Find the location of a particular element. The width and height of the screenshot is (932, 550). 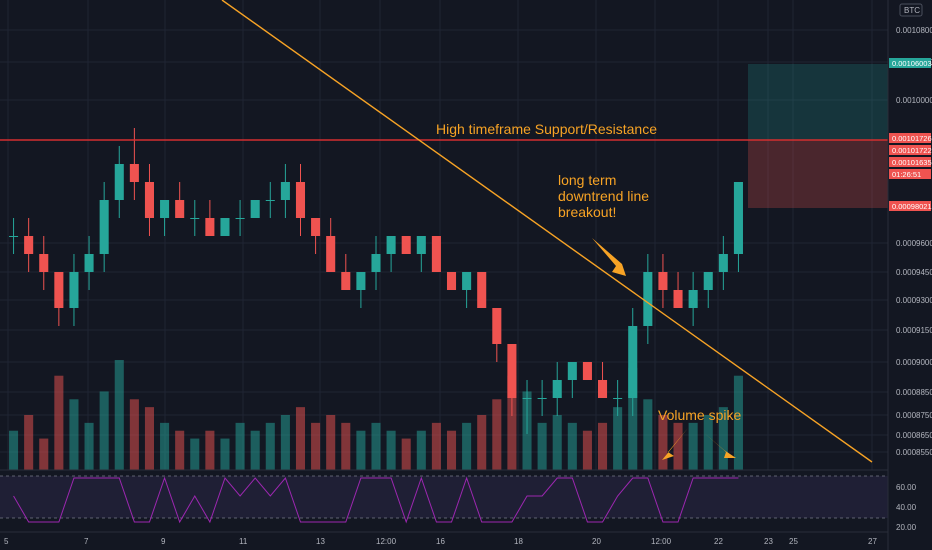

trendline-annotation-1: long term is located at coordinates (587, 180).